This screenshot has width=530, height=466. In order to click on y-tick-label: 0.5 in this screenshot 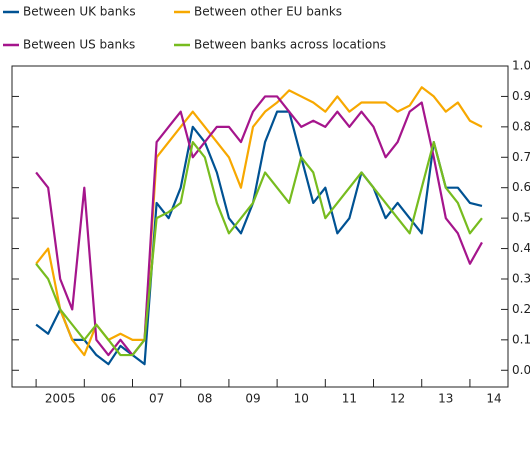, I will do `click(521, 218)`.